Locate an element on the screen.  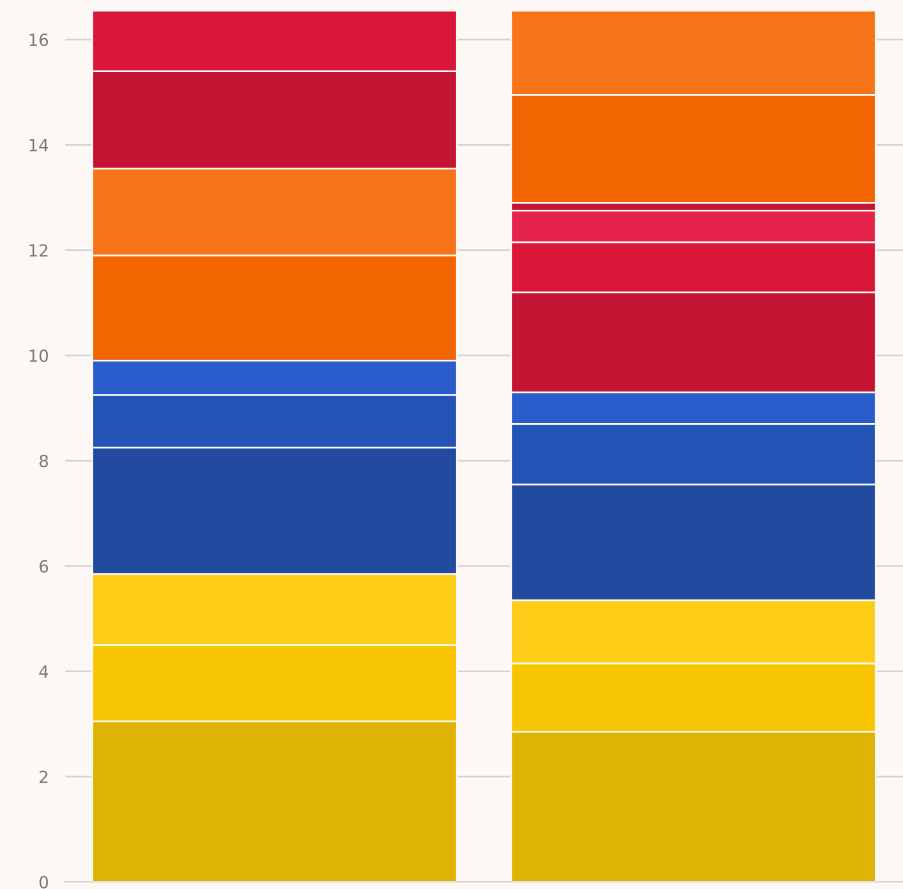
y-tick-label: 16 is located at coordinates (39, 40).